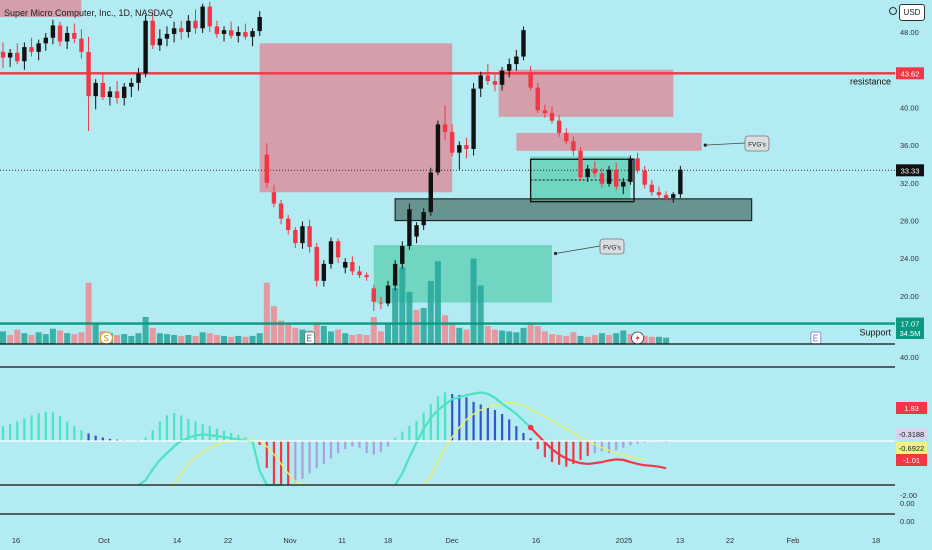 The height and width of the screenshot is (550, 932). Describe the element at coordinates (680, 540) in the screenshot. I see `time-tick: 13` at that location.